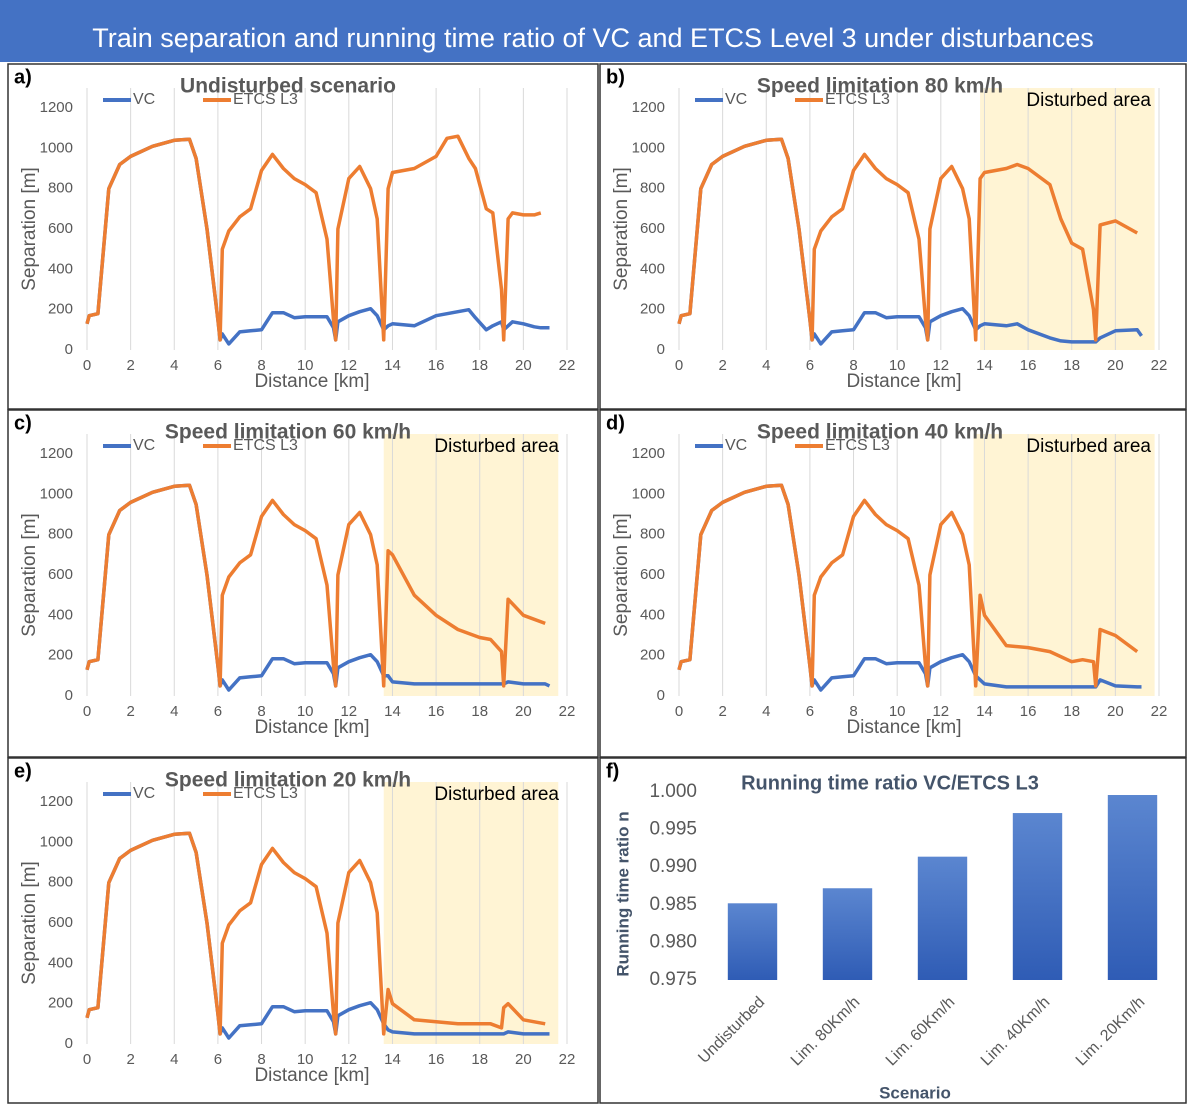 The image size is (1187, 1109). I want to click on chart-title: Undisturbed scenario, so click(288, 86).